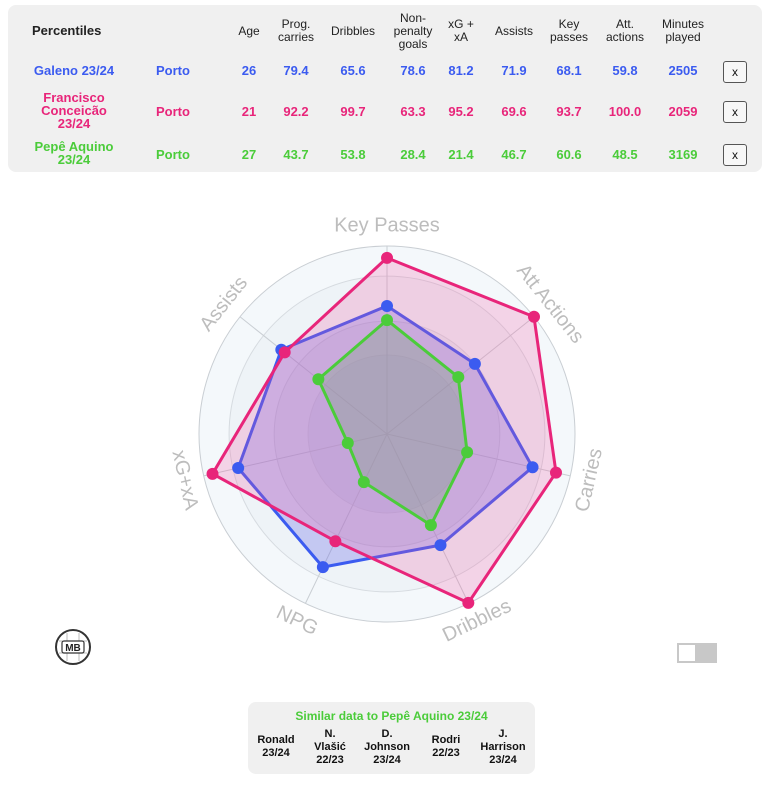 This screenshot has width=773, height=800. I want to click on table-title: Percentiles, so click(67, 30).